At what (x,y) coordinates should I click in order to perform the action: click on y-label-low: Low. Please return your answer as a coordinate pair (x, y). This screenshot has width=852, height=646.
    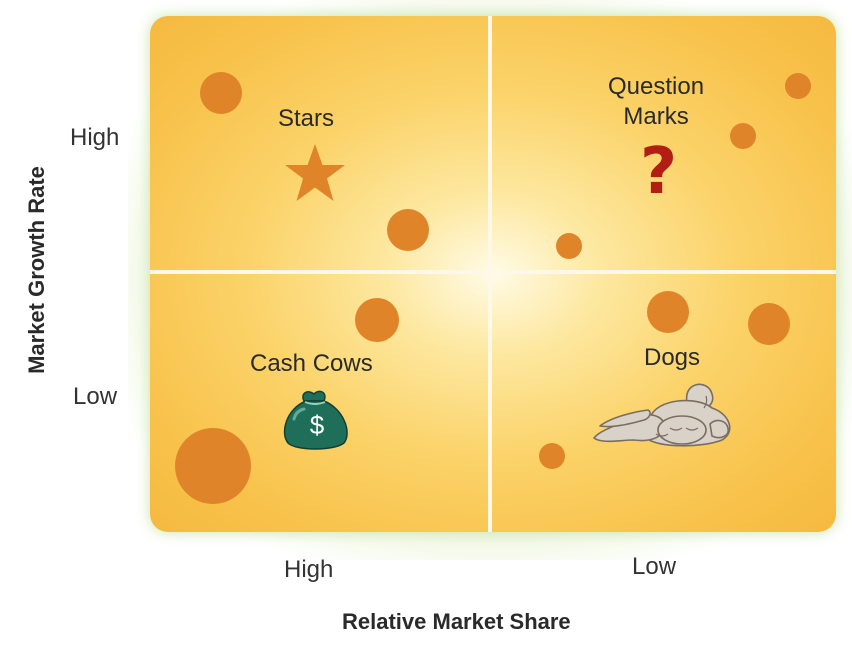
    Looking at the image, I should click on (95, 396).